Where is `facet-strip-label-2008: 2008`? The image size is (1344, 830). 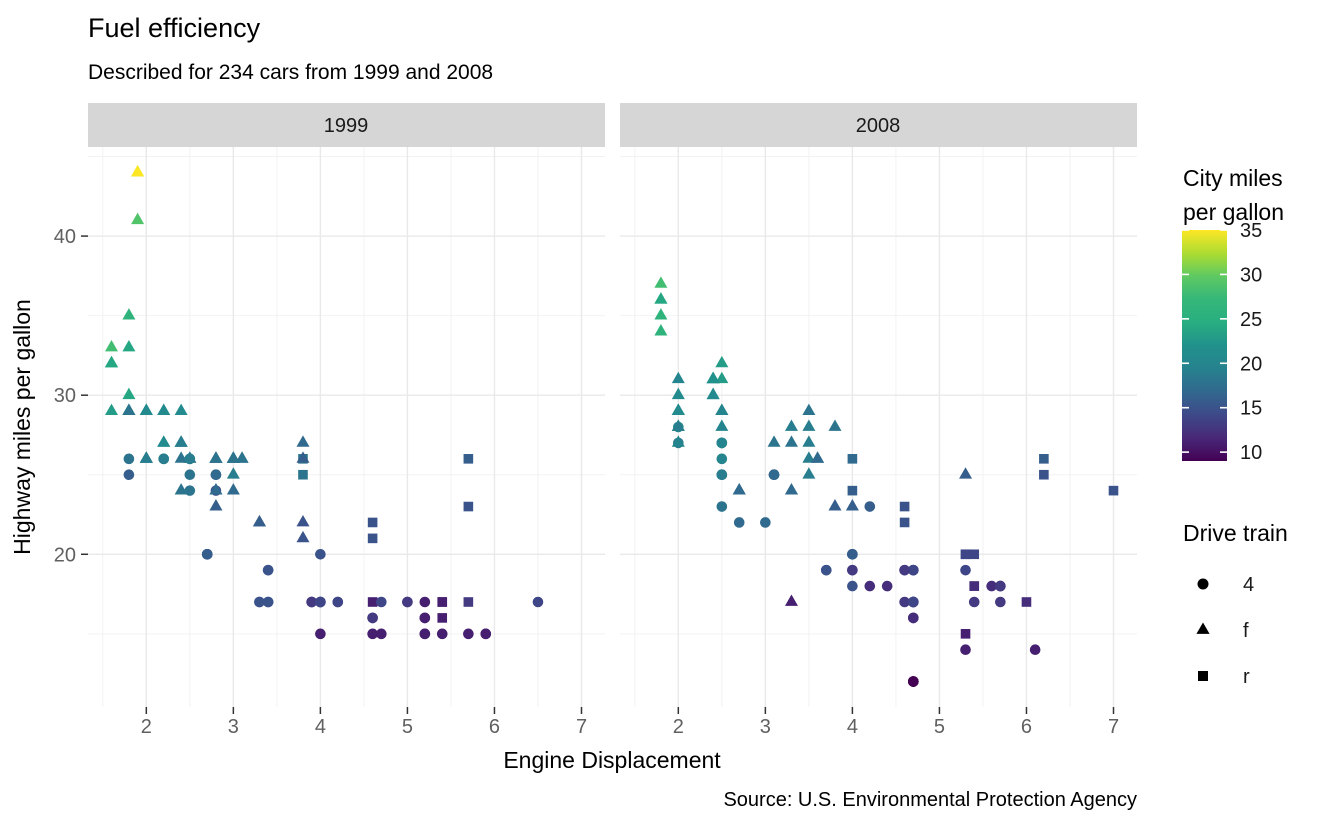
facet-strip-label-2008: 2008 is located at coordinates (878, 126).